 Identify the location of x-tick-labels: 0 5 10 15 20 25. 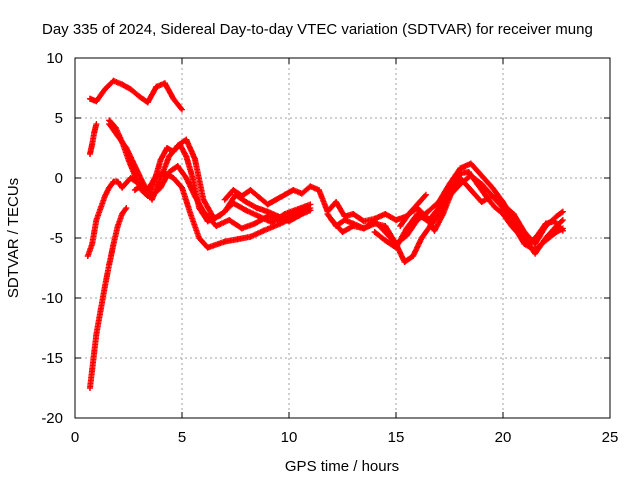
(345, 437).